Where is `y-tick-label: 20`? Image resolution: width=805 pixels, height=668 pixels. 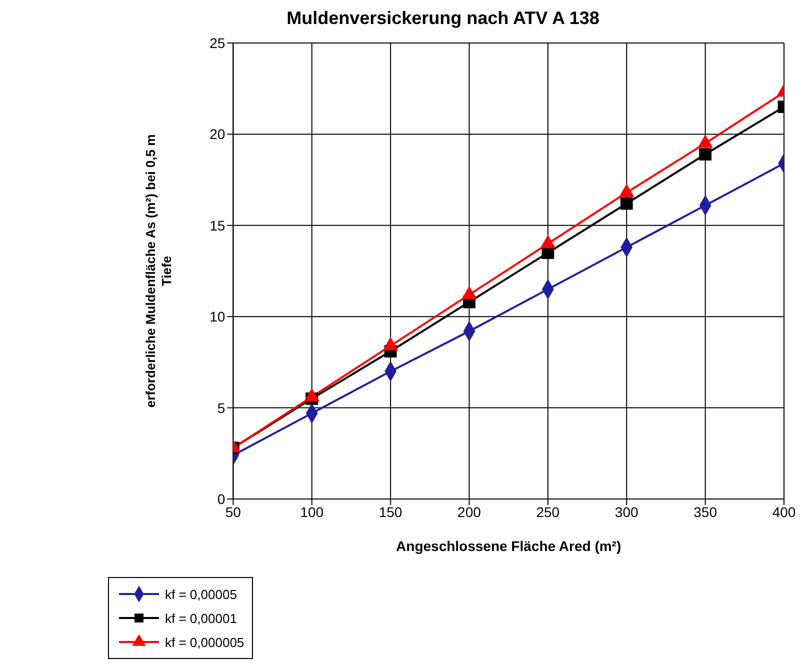 y-tick-label: 20 is located at coordinates (218, 134).